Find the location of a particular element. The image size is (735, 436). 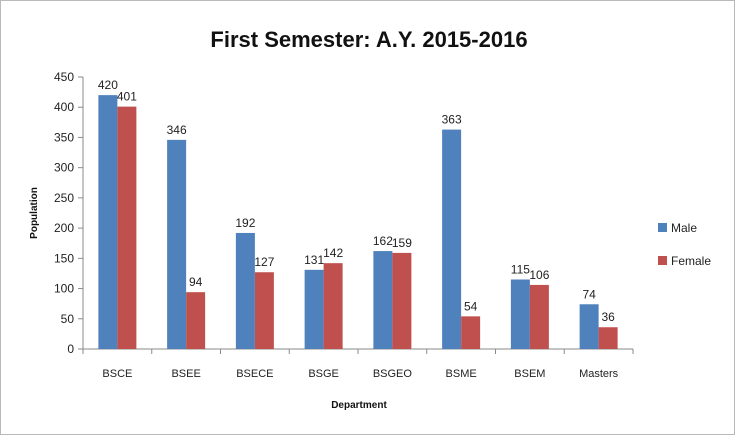

bar-female-bsme is located at coordinates (471, 332).